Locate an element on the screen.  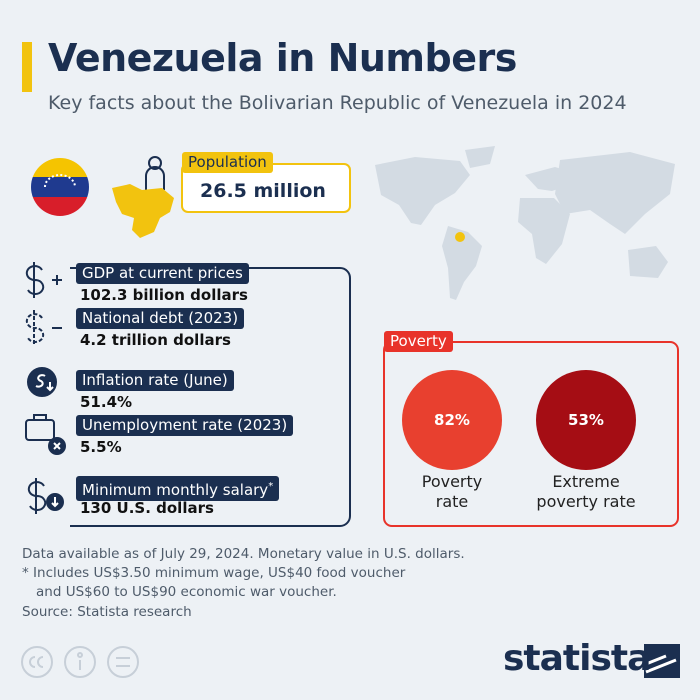
economy-value: 51.4% is located at coordinates (106, 402).